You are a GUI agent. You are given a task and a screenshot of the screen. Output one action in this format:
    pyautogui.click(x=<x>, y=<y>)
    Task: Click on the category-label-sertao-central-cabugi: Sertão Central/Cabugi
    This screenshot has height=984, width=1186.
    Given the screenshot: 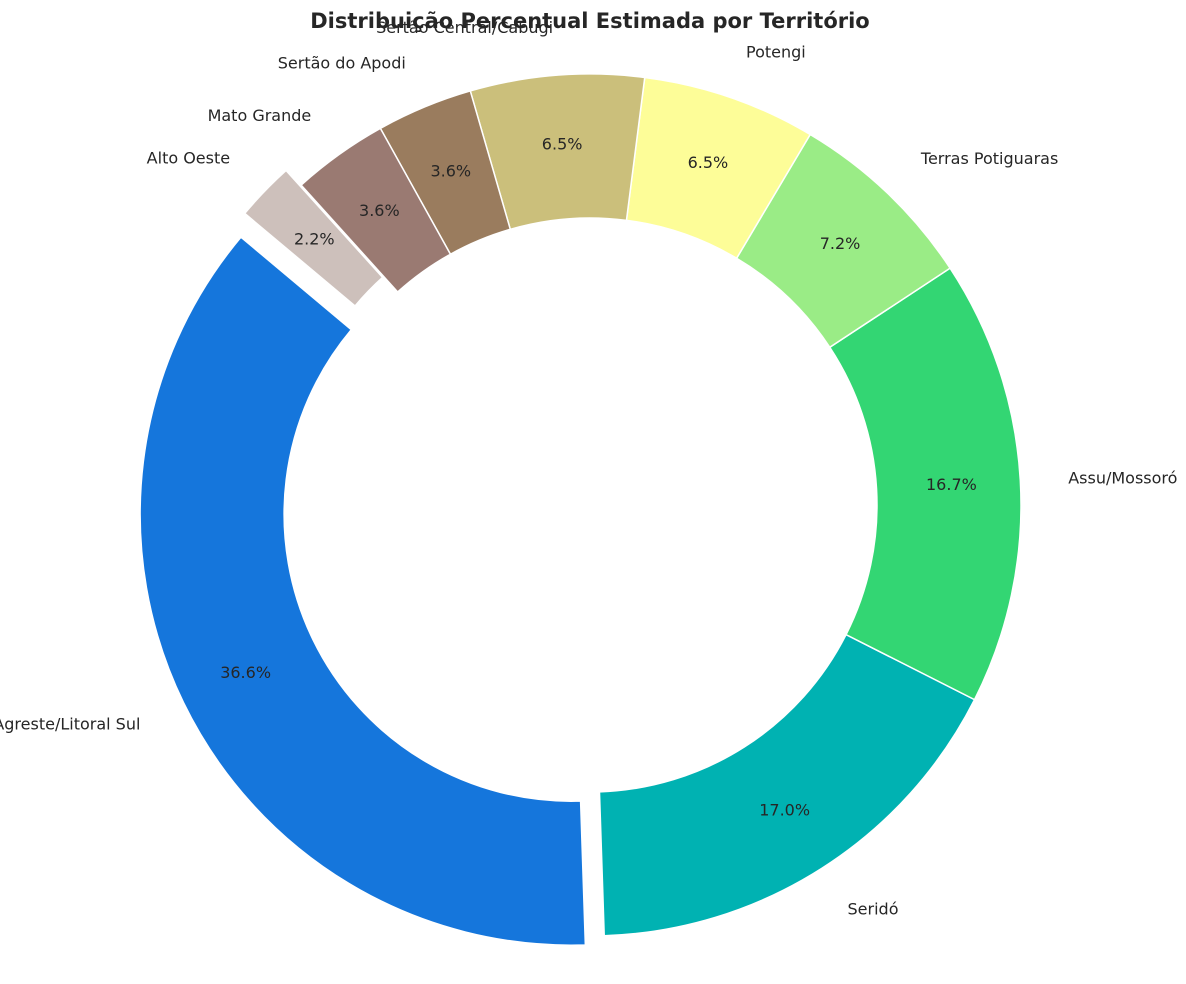 What is the action you would take?
    pyautogui.click(x=464, y=27)
    